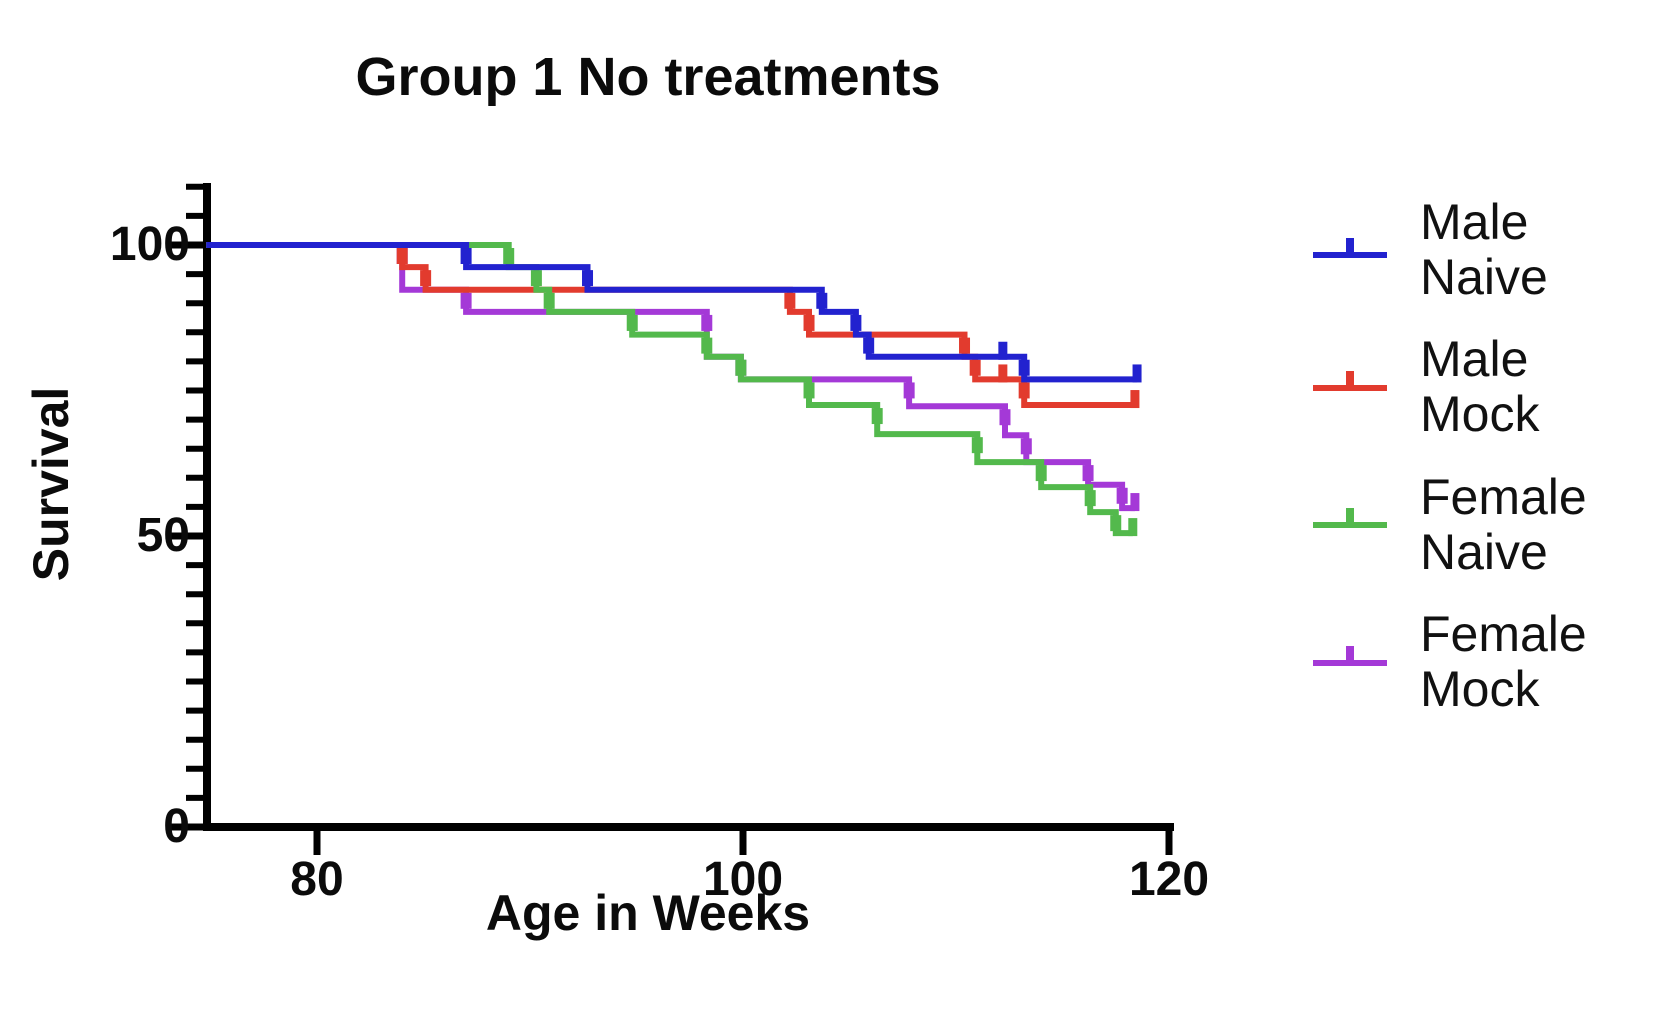 This screenshot has width=1664, height=1030. What do you see at coordinates (176, 826) in the screenshot?
I see `y-tick-label-0: 0` at bounding box center [176, 826].